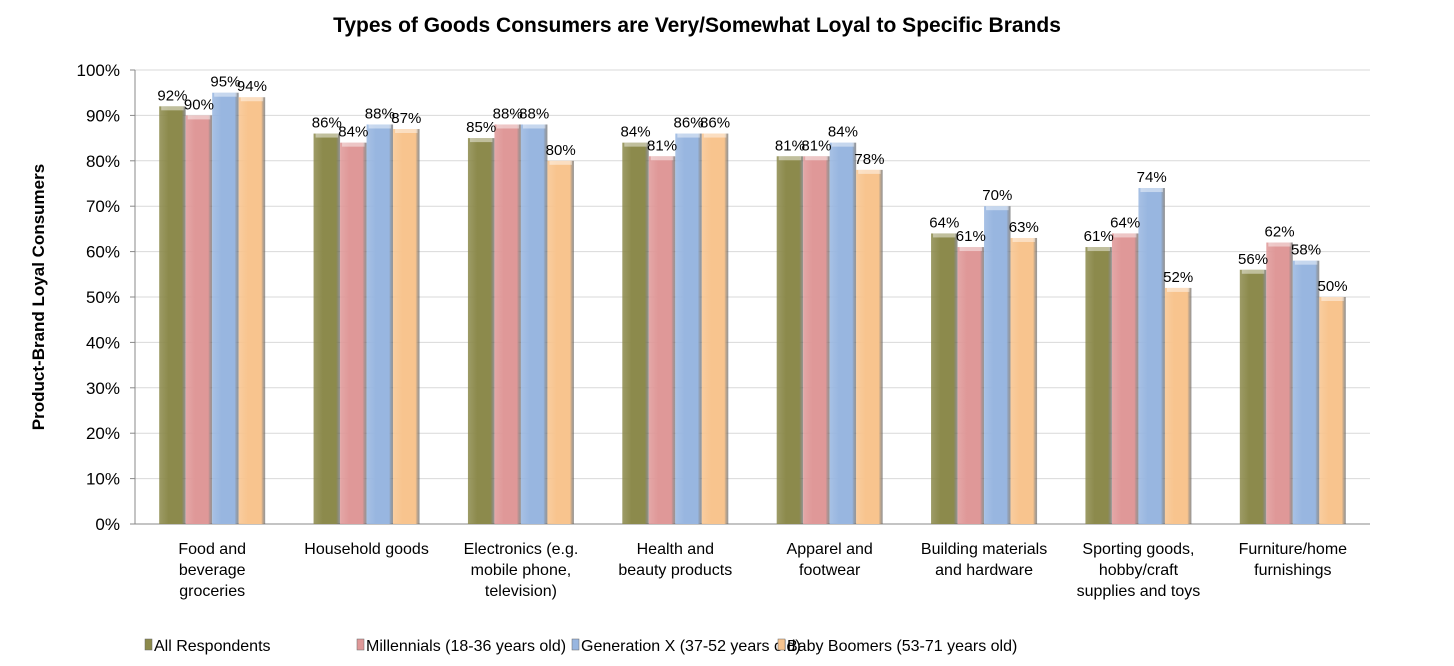 This screenshot has width=1454, height=666. I want to click on data-label: 70%, so click(997, 195).